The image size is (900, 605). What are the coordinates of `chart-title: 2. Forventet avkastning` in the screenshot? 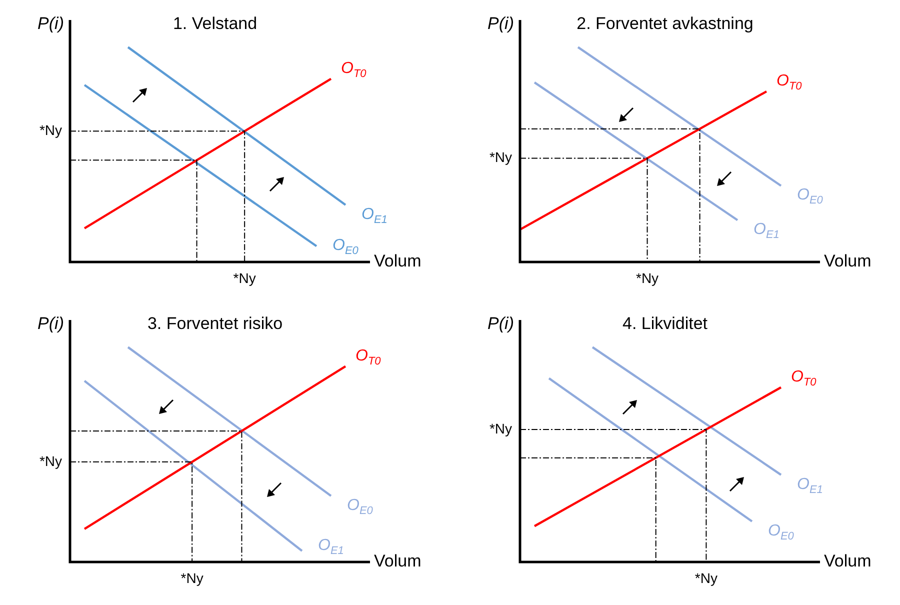 It's located at (665, 24).